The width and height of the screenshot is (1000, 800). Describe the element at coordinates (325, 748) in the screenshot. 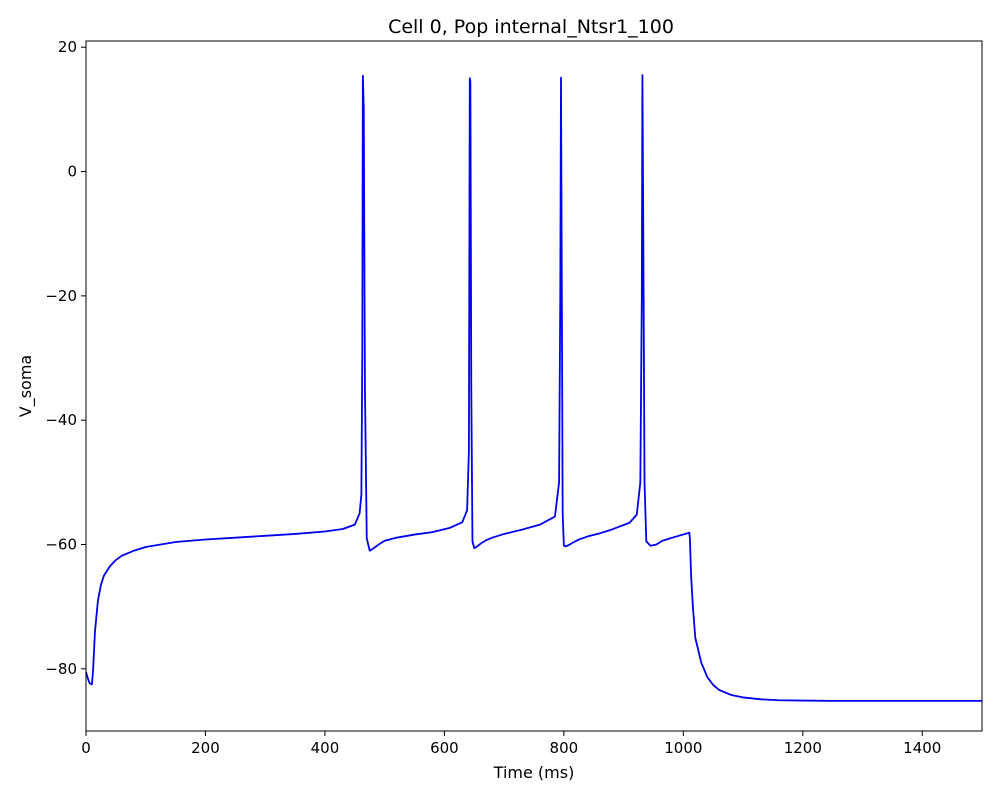

I see `x-tick-label: 400` at that location.